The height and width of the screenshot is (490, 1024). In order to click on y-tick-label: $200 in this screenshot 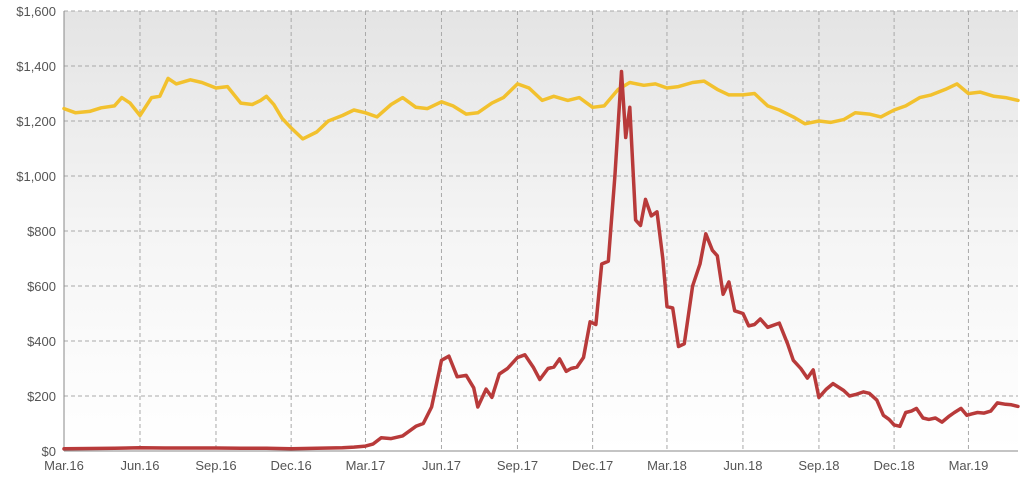, I will do `click(41, 396)`.